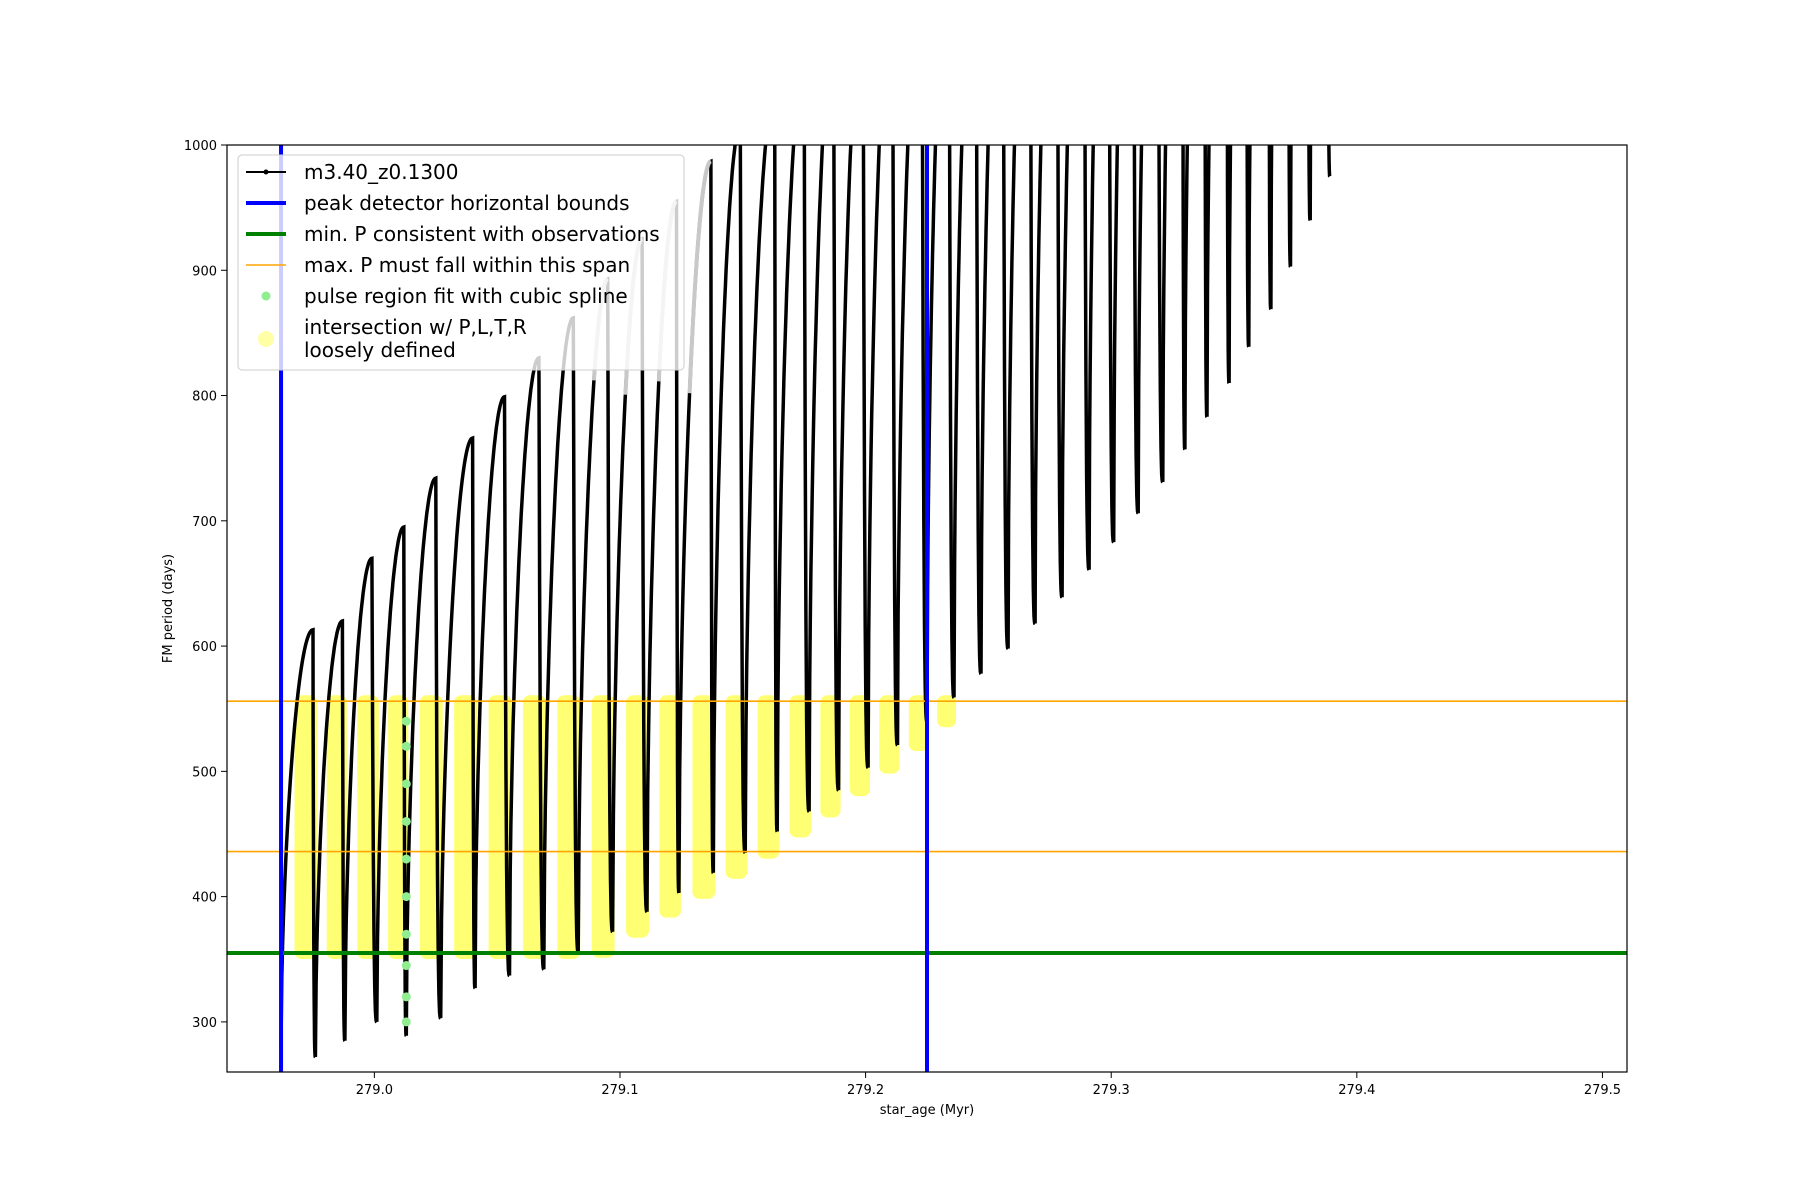 This screenshot has width=1800, height=1200. What do you see at coordinates (204, 271) in the screenshot?
I see `y-tick-label-6: 900` at bounding box center [204, 271].